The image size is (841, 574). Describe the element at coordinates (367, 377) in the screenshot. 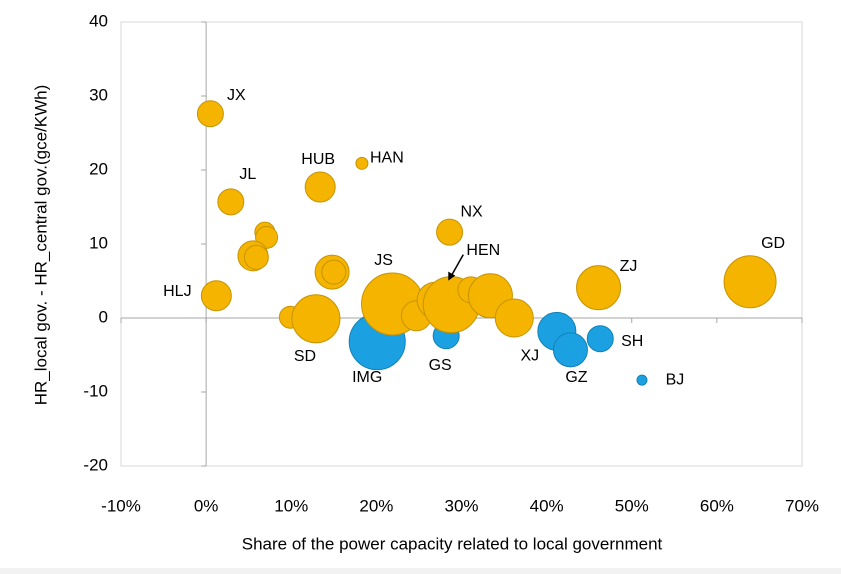

I see `point-label: IMG` at that location.